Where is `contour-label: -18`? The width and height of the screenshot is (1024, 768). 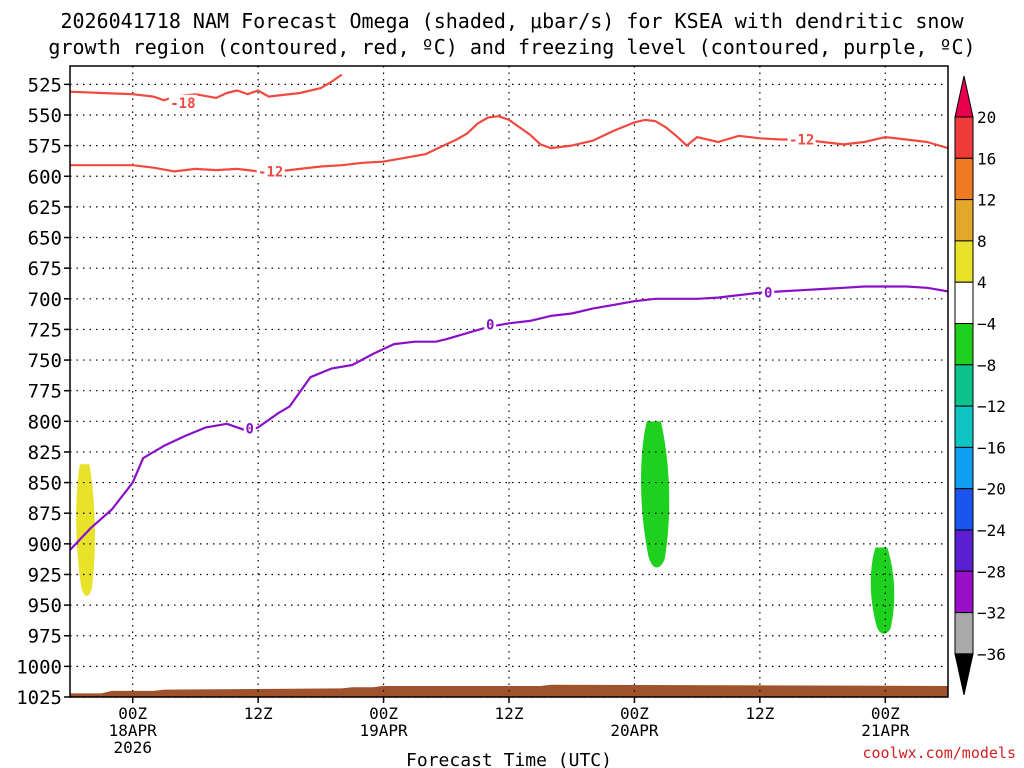
contour-label: -18 is located at coordinates (182, 104).